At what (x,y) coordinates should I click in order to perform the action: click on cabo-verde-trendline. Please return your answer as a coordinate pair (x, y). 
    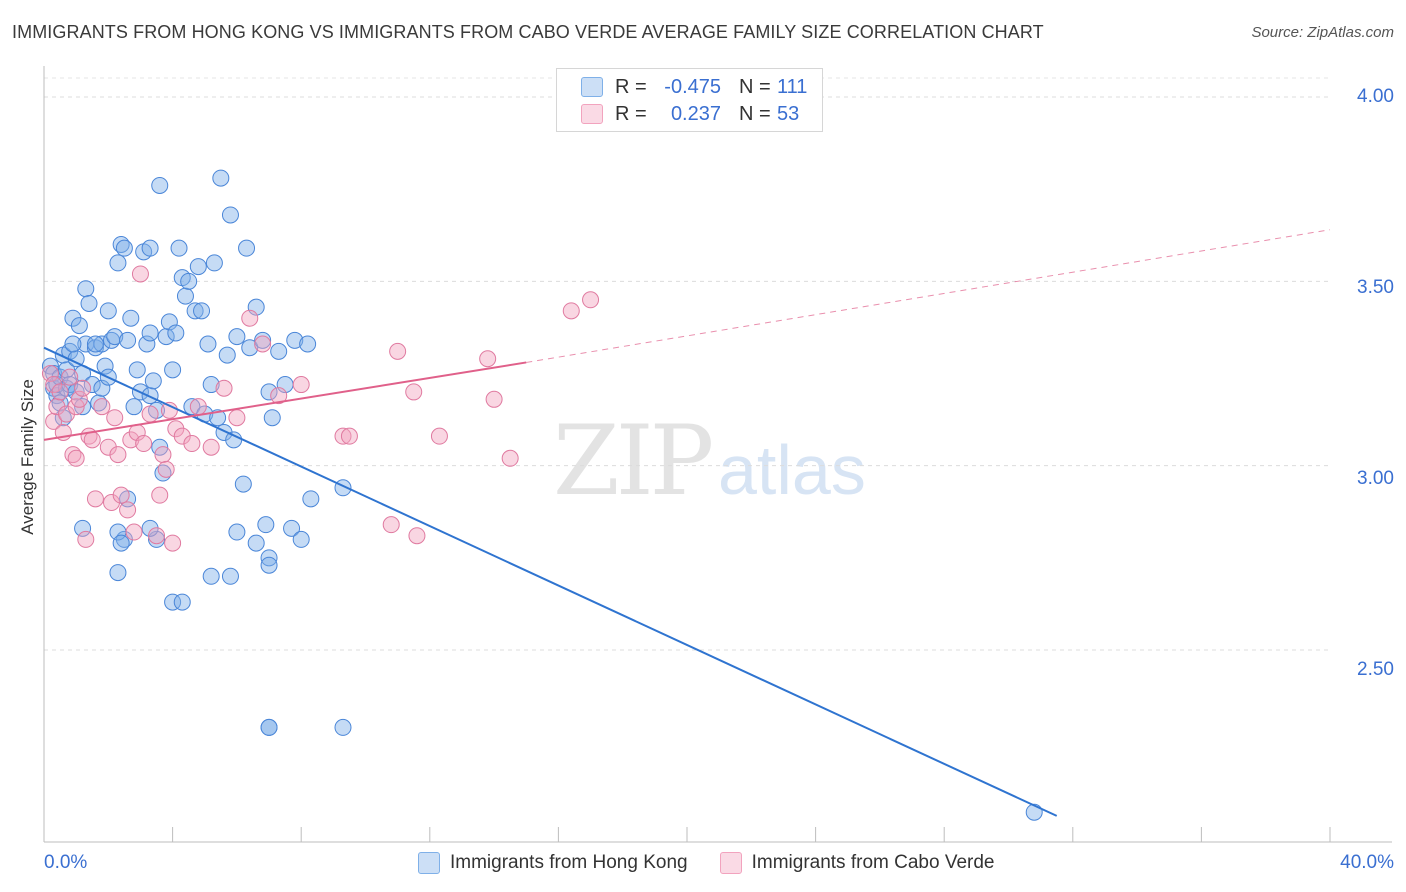
    Looking at the image, I should click on (285, 401).